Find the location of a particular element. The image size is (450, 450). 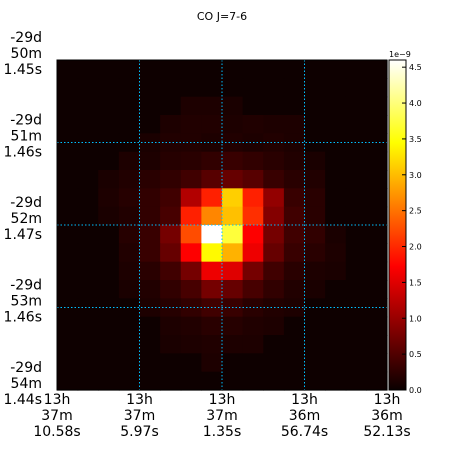

x-tick-label: 13h 36m 52.13s is located at coordinates (386, 416).